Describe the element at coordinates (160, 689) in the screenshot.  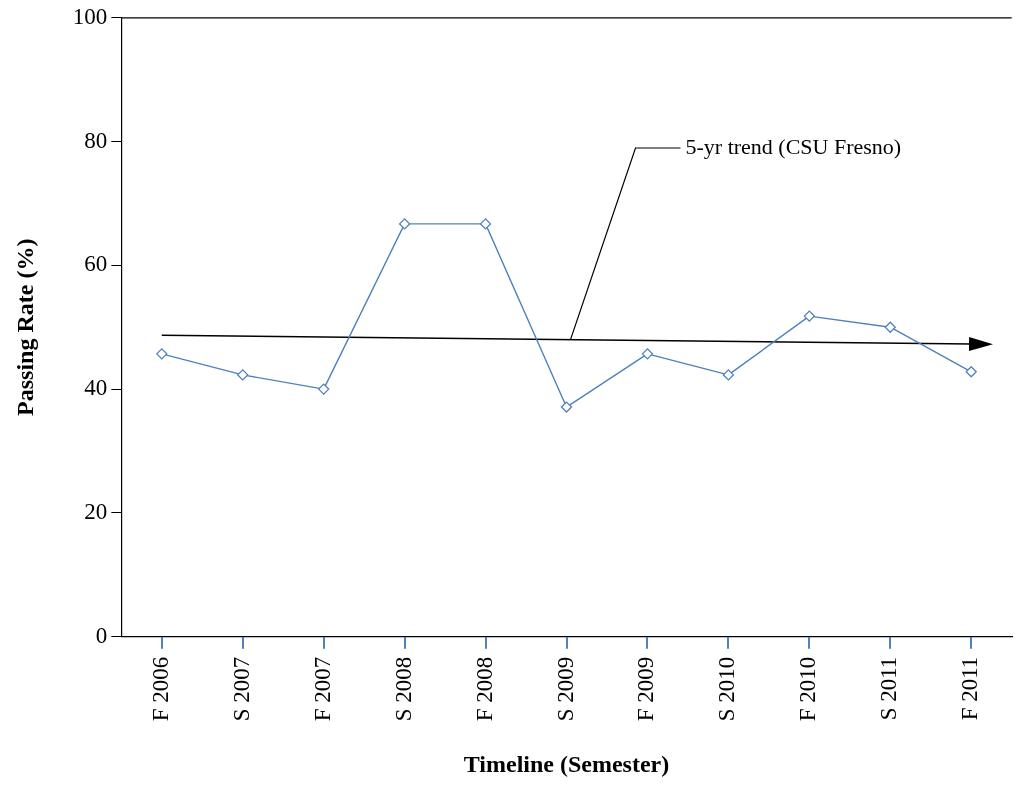
I see `x-tick-label: F 2006` at that location.